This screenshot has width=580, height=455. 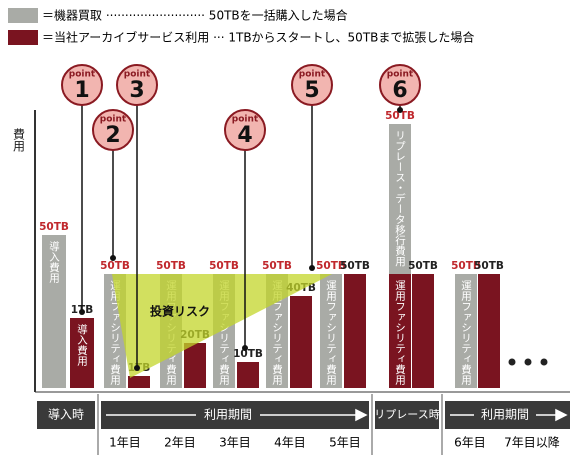 What do you see at coordinates (532, 443) in the screenshot?
I see `x-tick-label: 7年目以降` at bounding box center [532, 443].